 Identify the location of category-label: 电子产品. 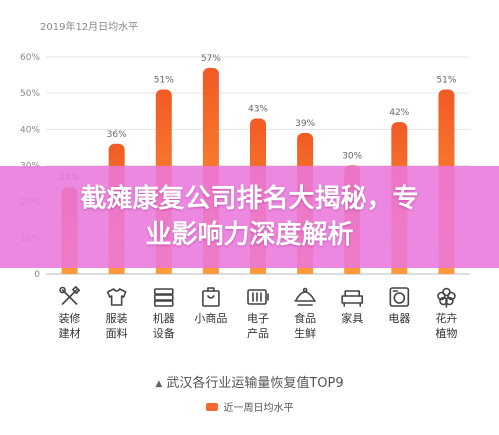
(258, 326).